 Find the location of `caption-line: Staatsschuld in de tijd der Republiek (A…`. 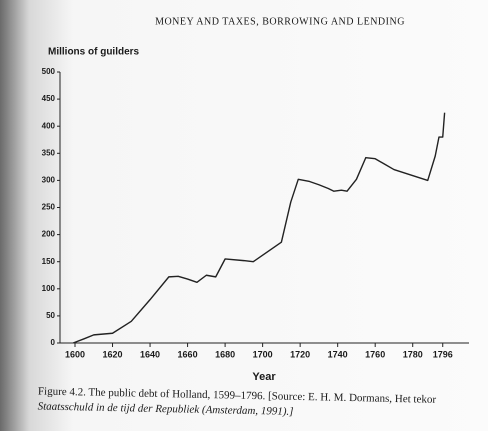

caption-line: Staatsschuld in de tijd der Republiek (A… is located at coordinates (166, 408).